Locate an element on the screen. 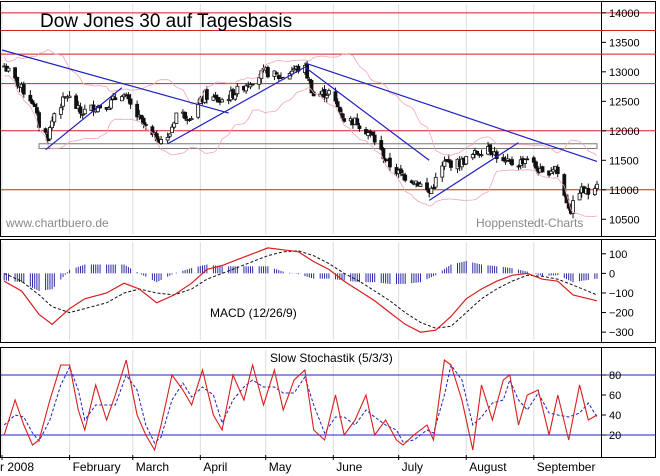 This screenshot has width=660, height=476. price-ytick-label-1: 11000 is located at coordinates (624, 191).